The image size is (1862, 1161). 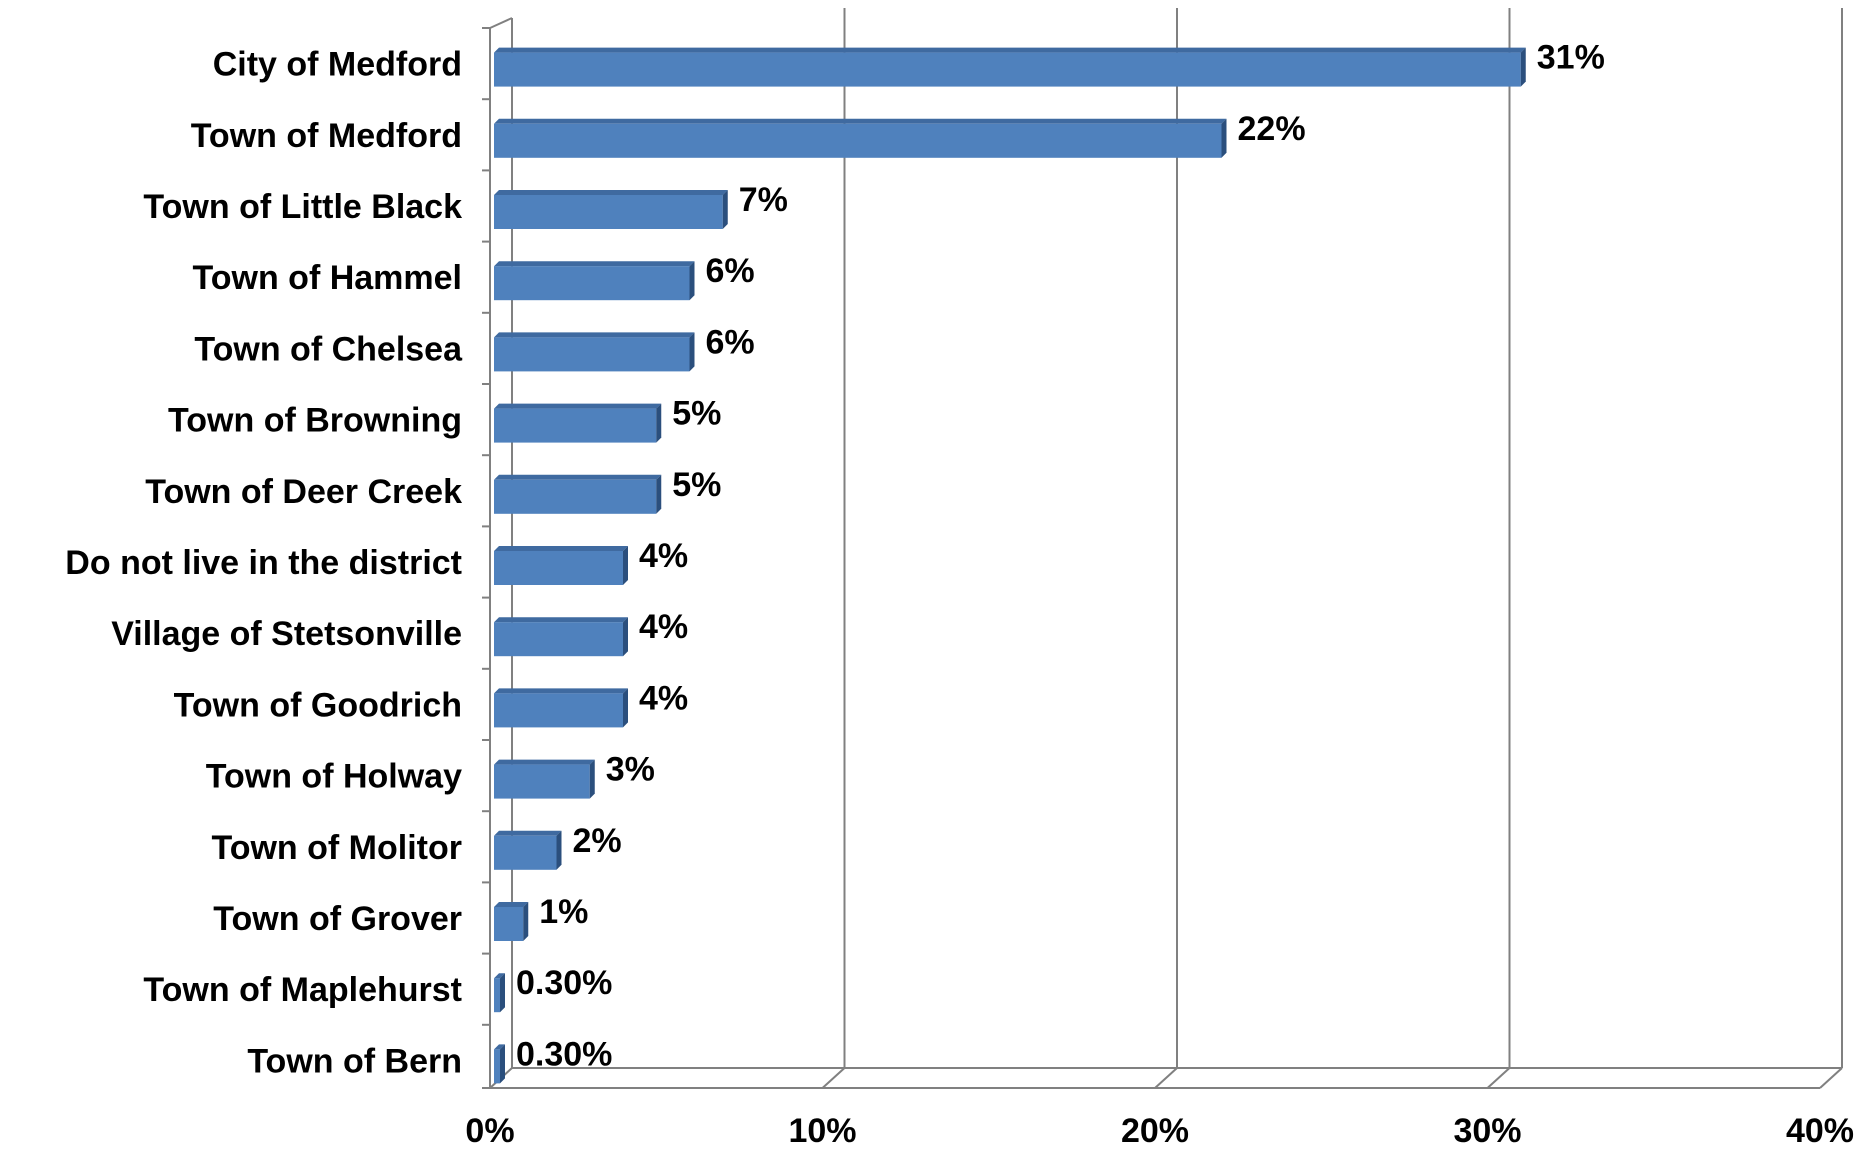 What do you see at coordinates (489, 1131) in the screenshot?
I see `x-tick-label: 0%` at bounding box center [489, 1131].